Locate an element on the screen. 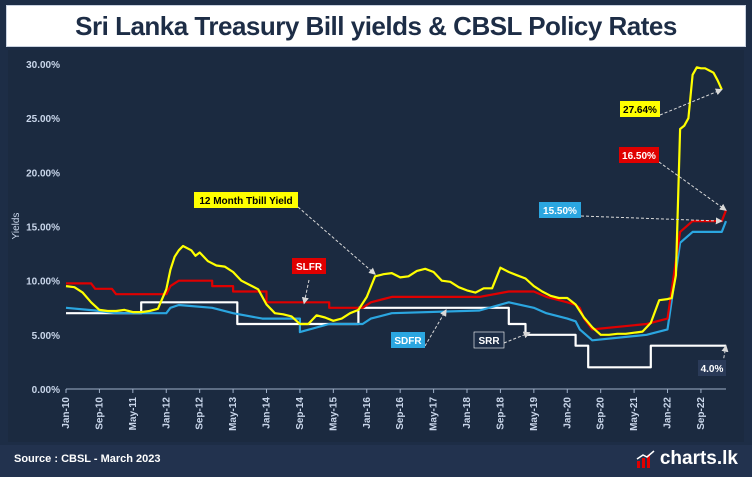 This screenshot has width=752, height=477. x-tick-label: Jan-14 is located at coordinates (267, 413).